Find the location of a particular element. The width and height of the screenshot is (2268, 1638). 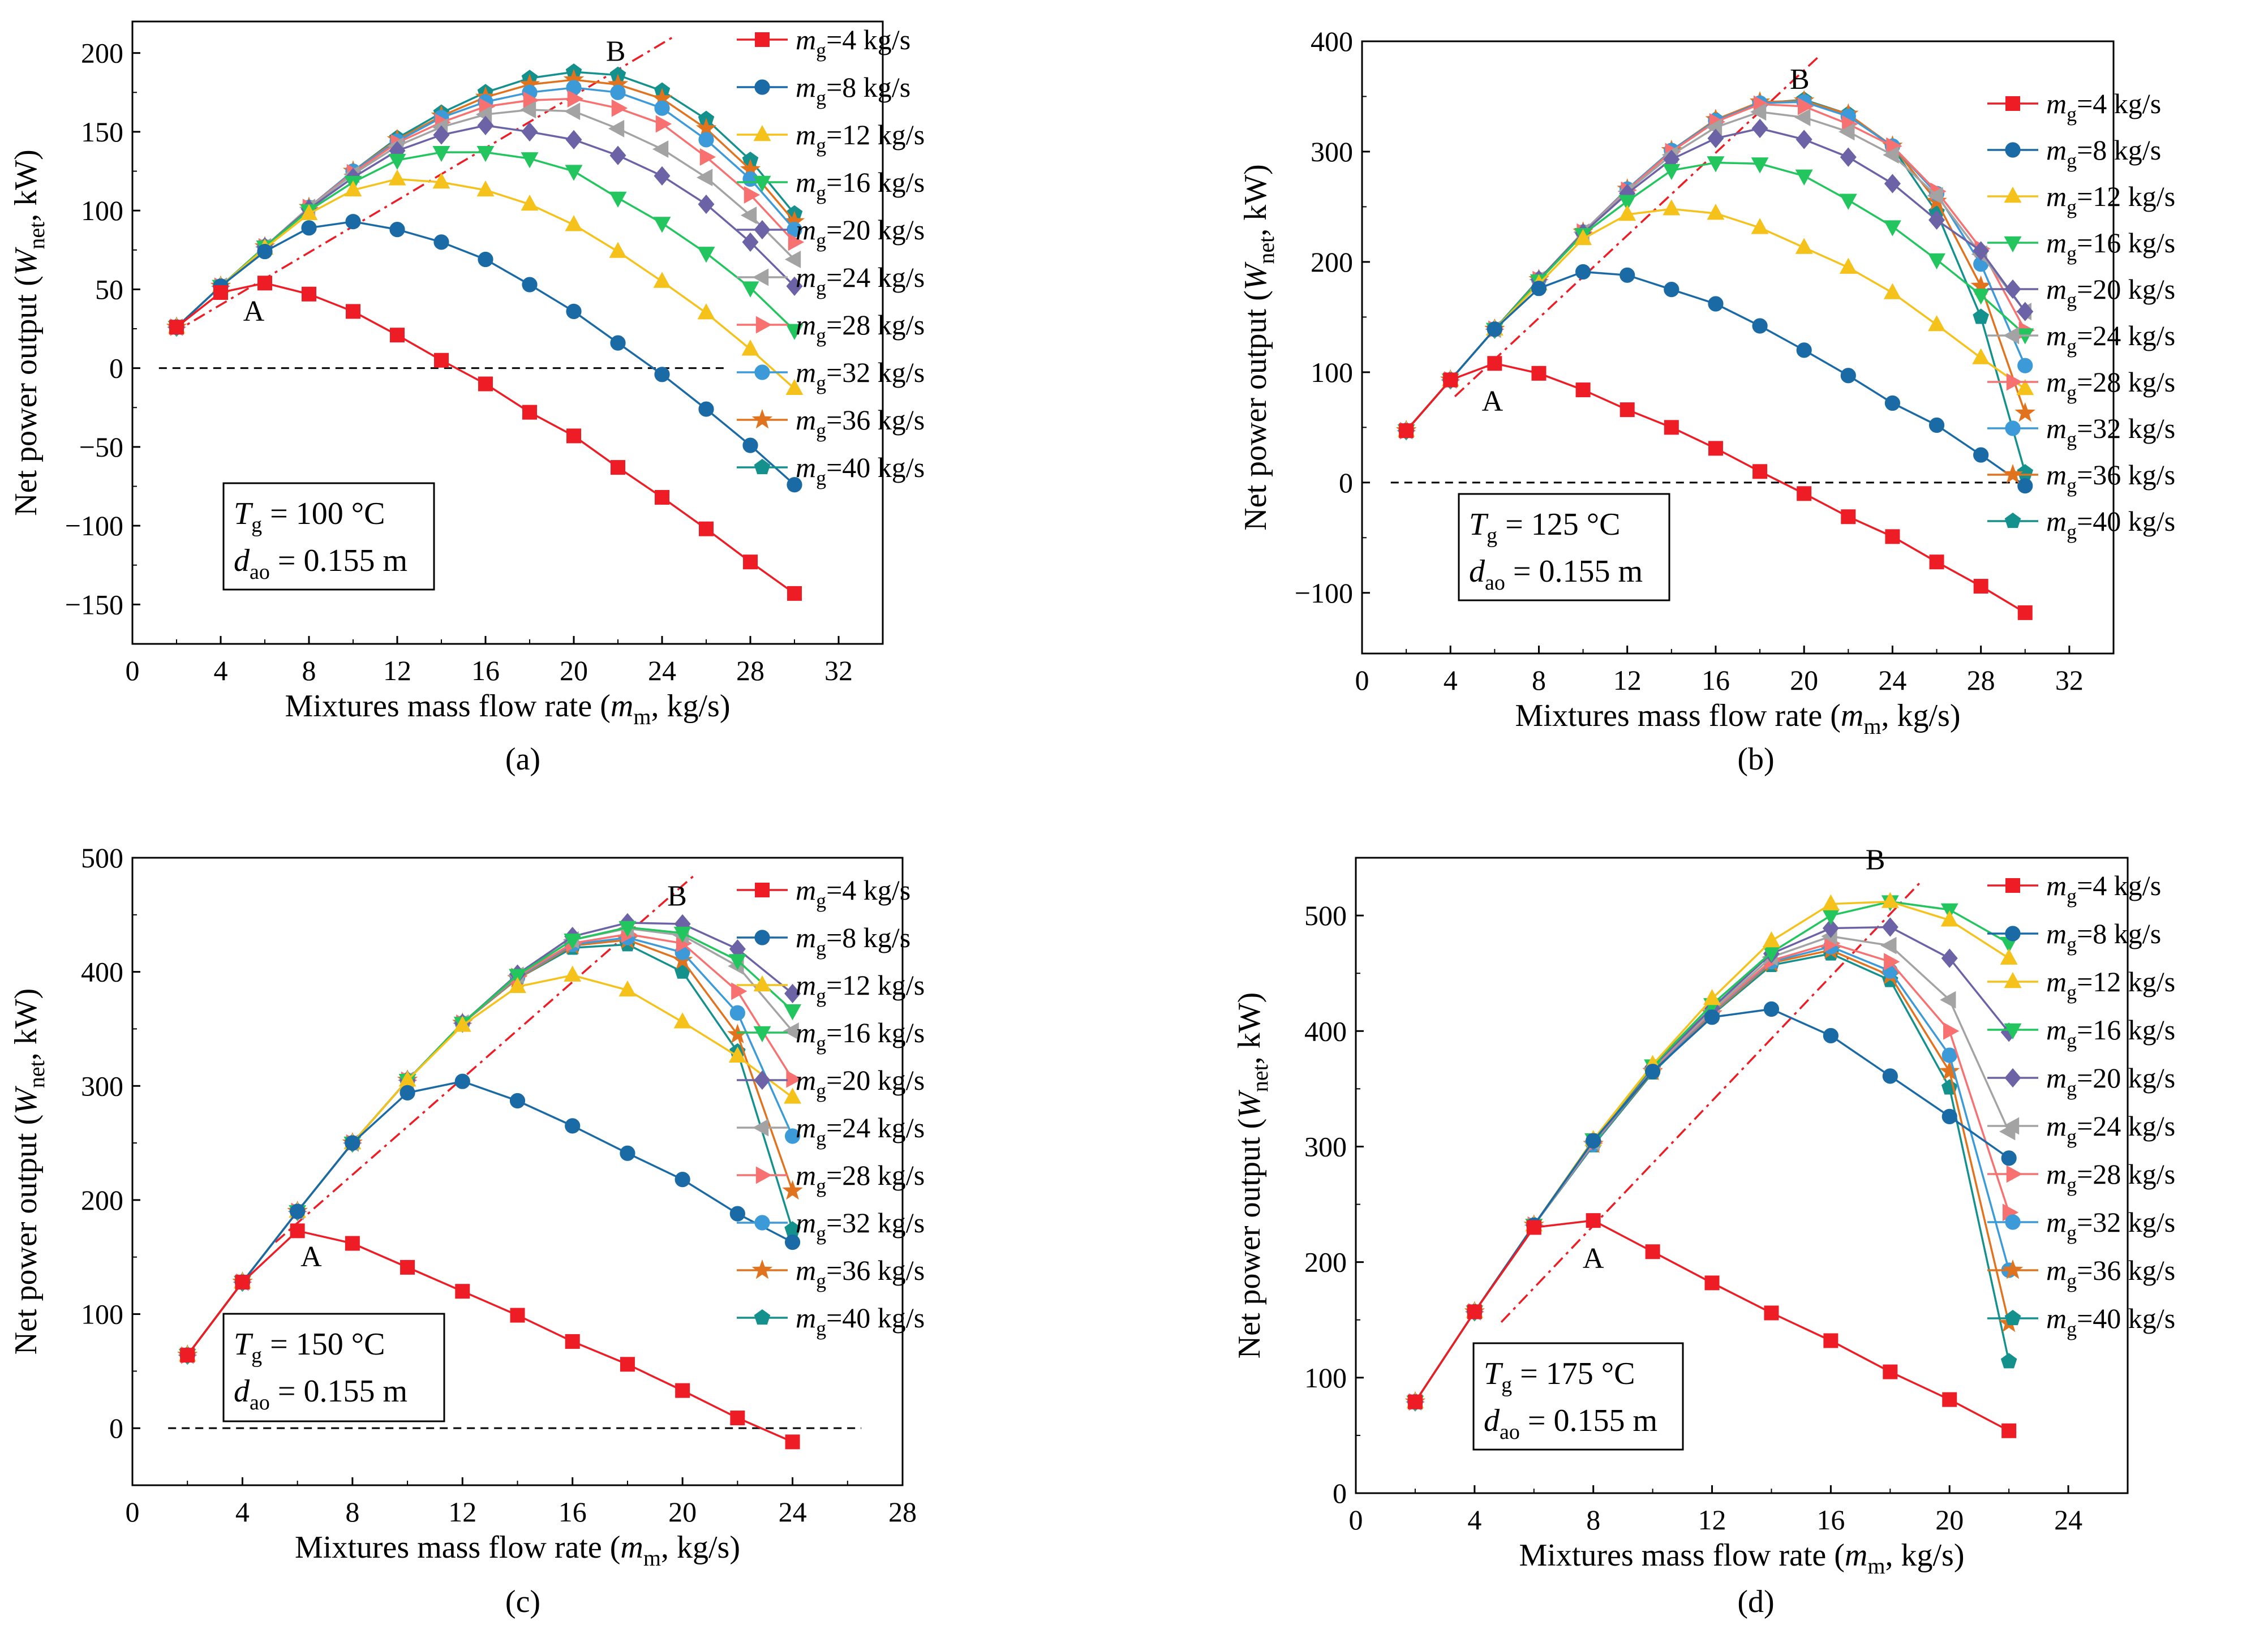

y-axis-title: Net power output (Wnet, kW) is located at coordinates (1258, 347).